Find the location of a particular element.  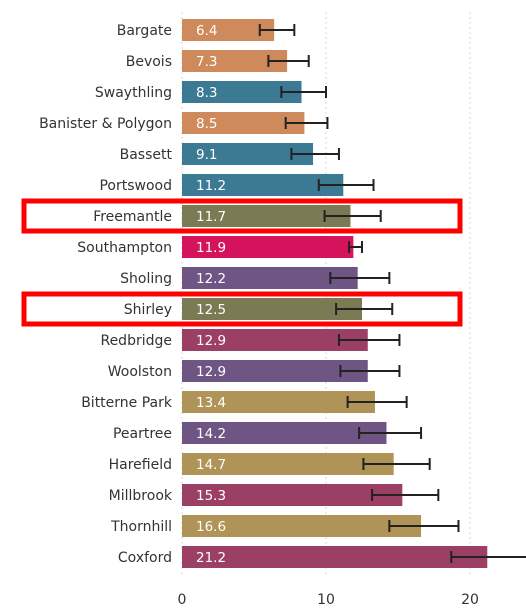

category-label-bassett: Bassett is located at coordinates (146, 155).